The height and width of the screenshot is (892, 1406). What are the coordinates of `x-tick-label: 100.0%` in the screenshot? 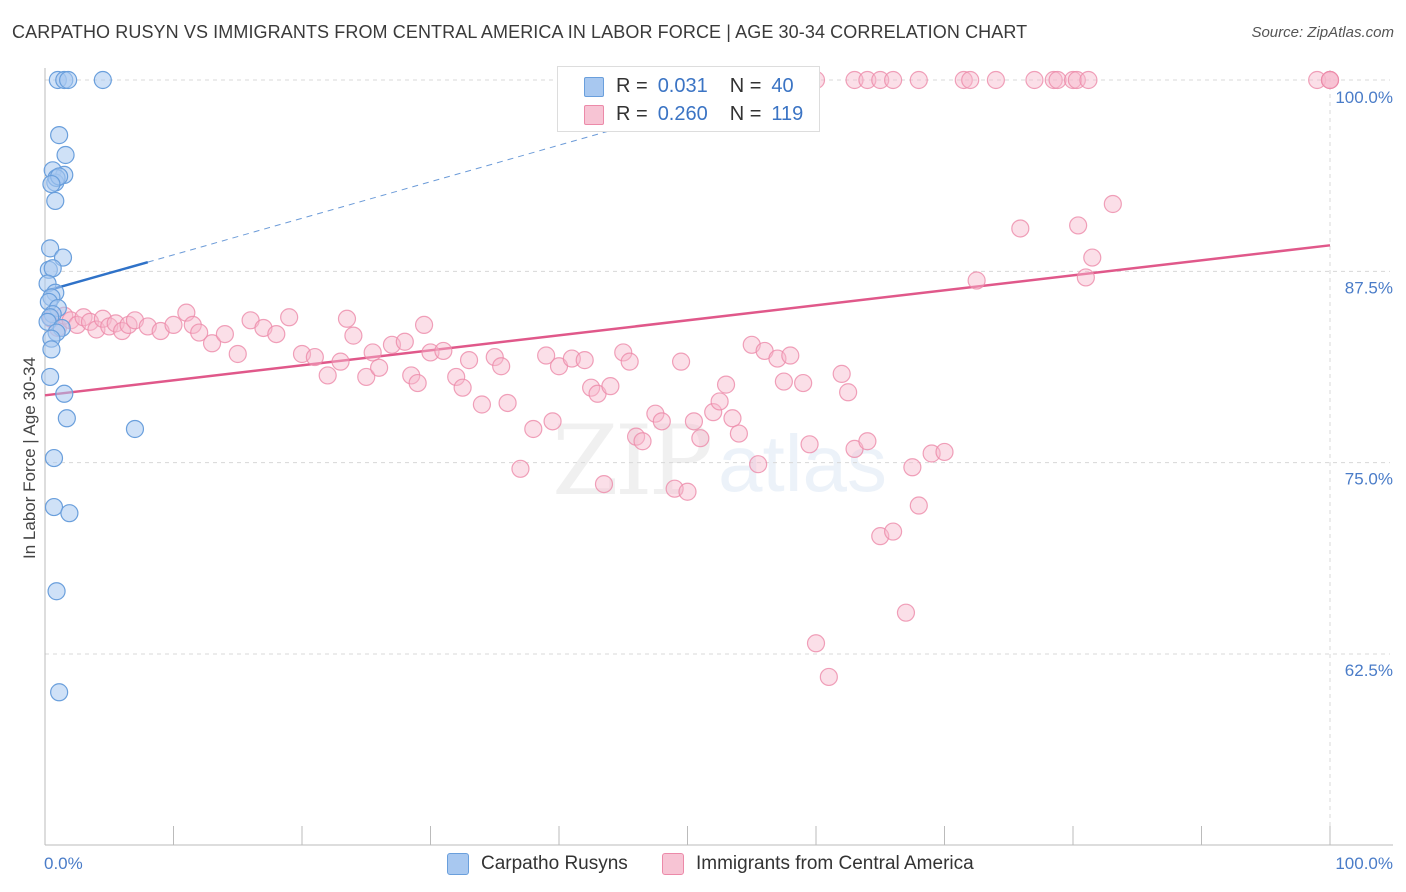 It's located at (1364, 863).